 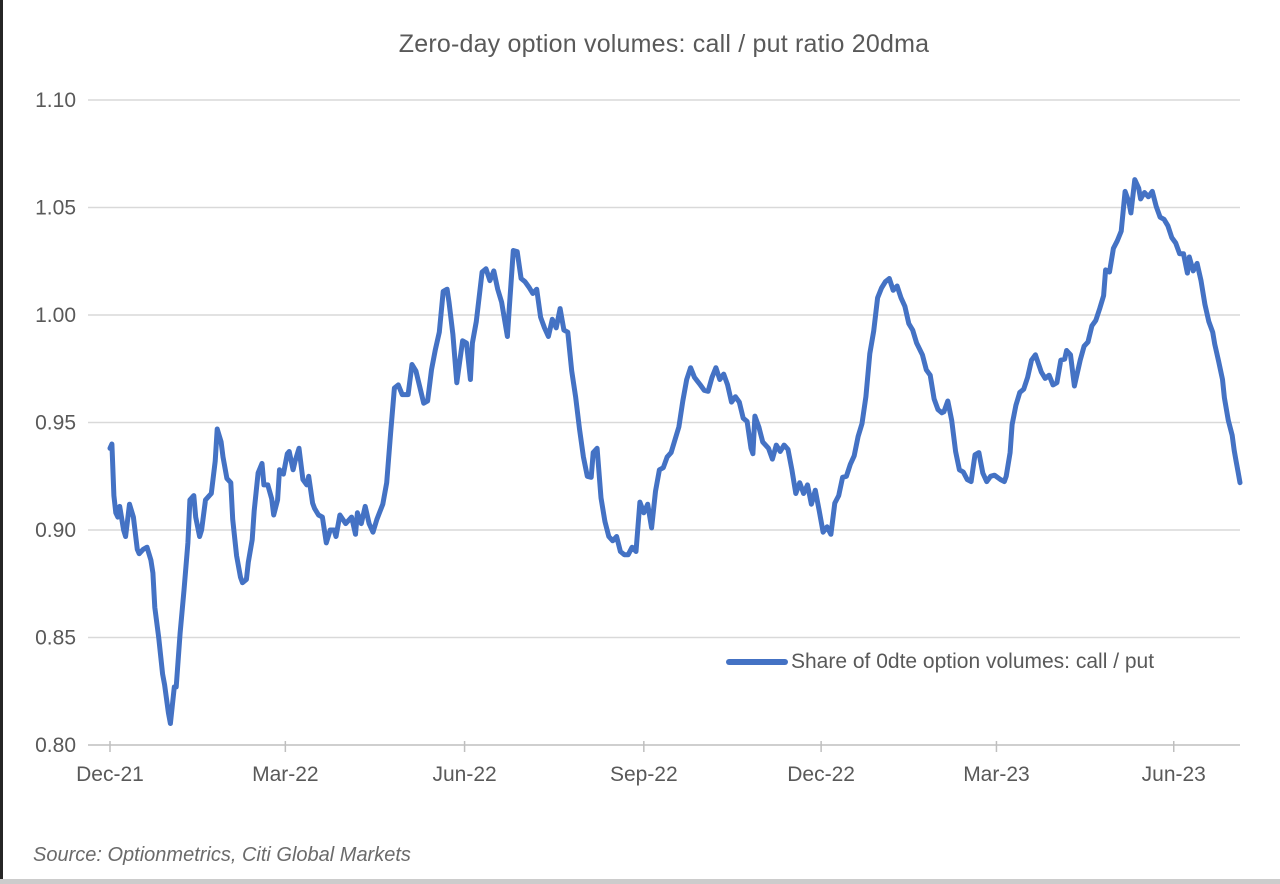 I want to click on y-axis-label: 0.95, so click(x=55, y=423).